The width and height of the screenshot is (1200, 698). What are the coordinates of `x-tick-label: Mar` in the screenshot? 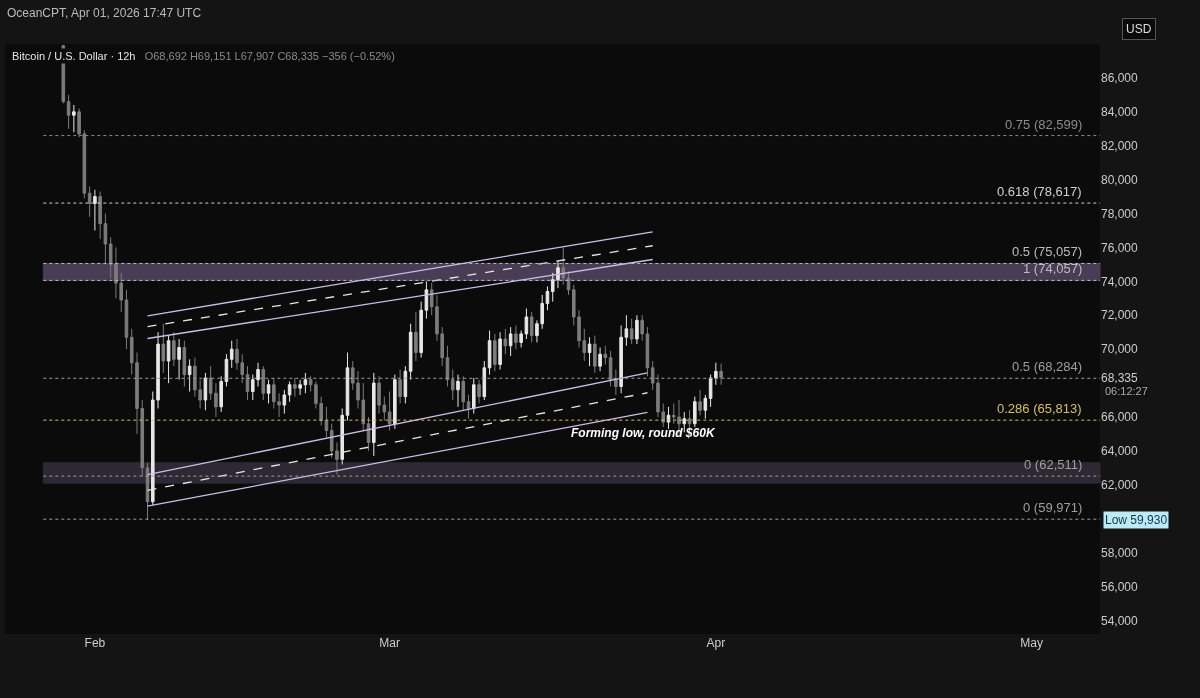 It's located at (389, 643).